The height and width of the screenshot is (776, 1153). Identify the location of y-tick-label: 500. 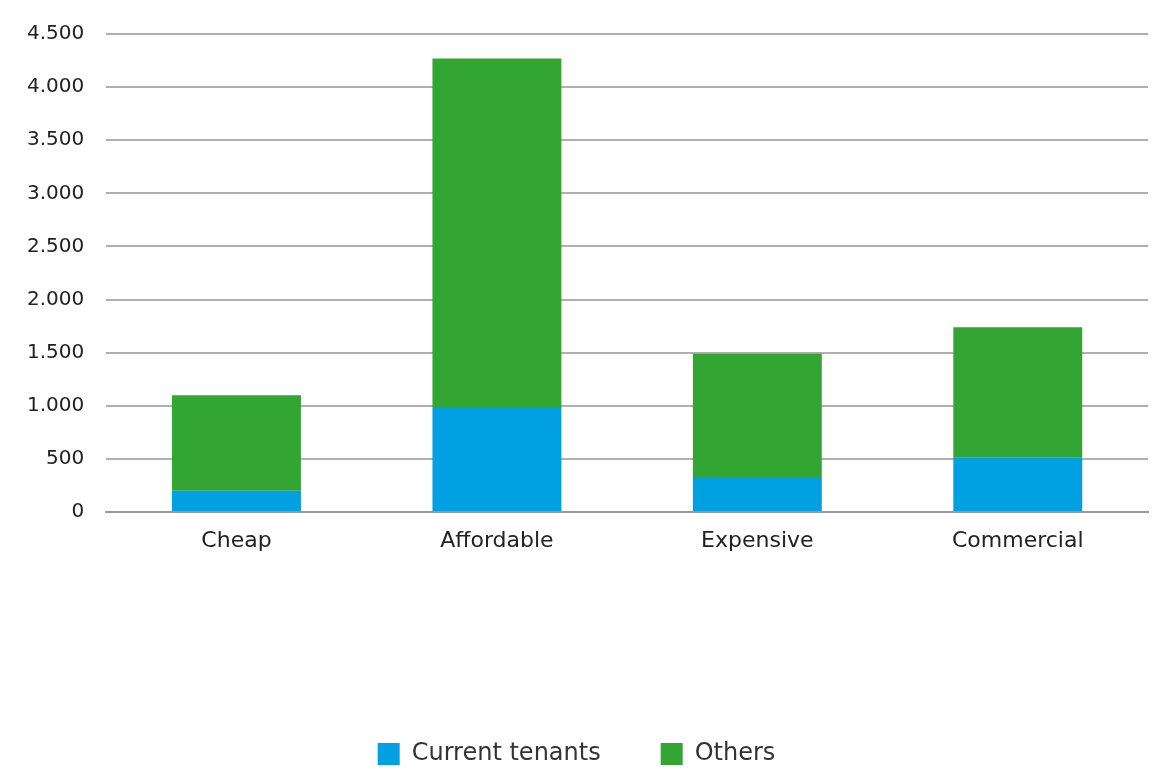
(65, 457).